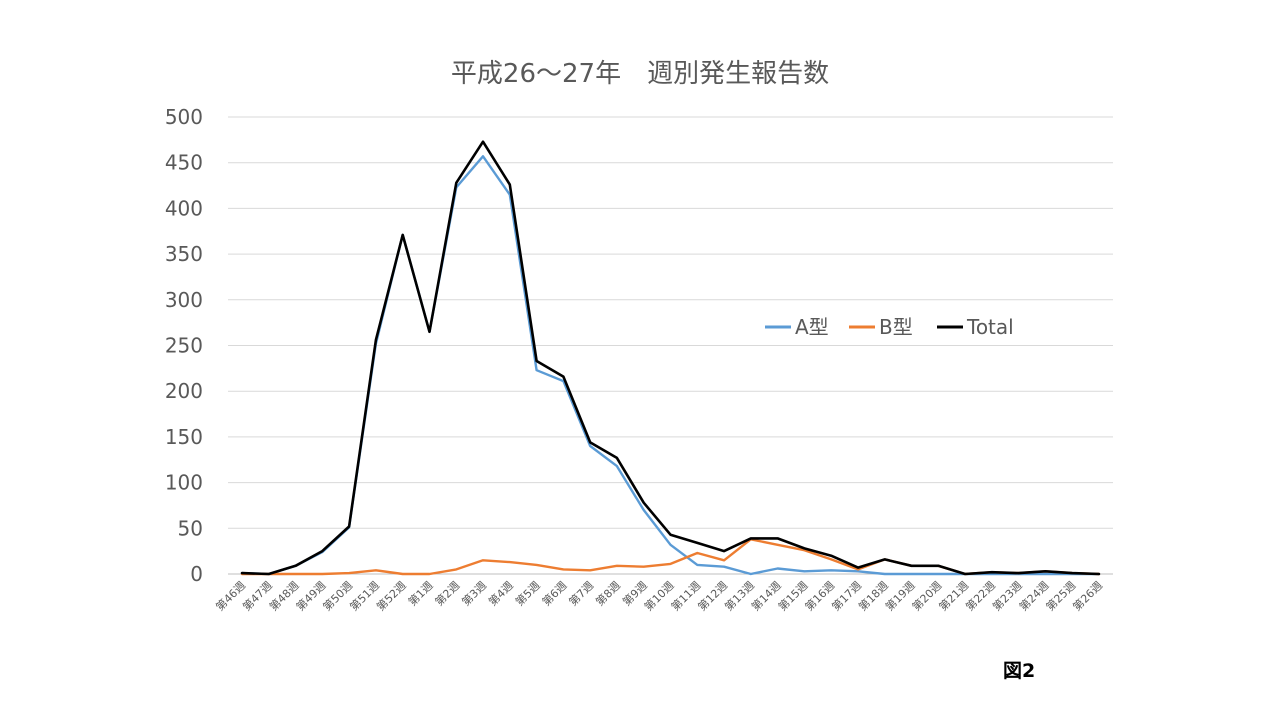  I want to click on y-tick-label: 100, so click(184, 483).